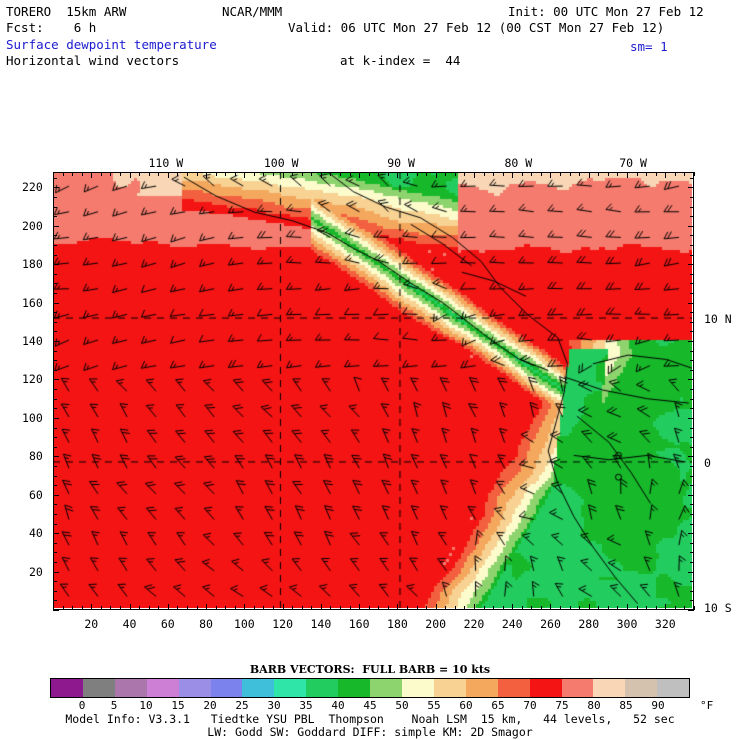  I want to click on x-axis-tick-label-200: 200, so click(436, 624).